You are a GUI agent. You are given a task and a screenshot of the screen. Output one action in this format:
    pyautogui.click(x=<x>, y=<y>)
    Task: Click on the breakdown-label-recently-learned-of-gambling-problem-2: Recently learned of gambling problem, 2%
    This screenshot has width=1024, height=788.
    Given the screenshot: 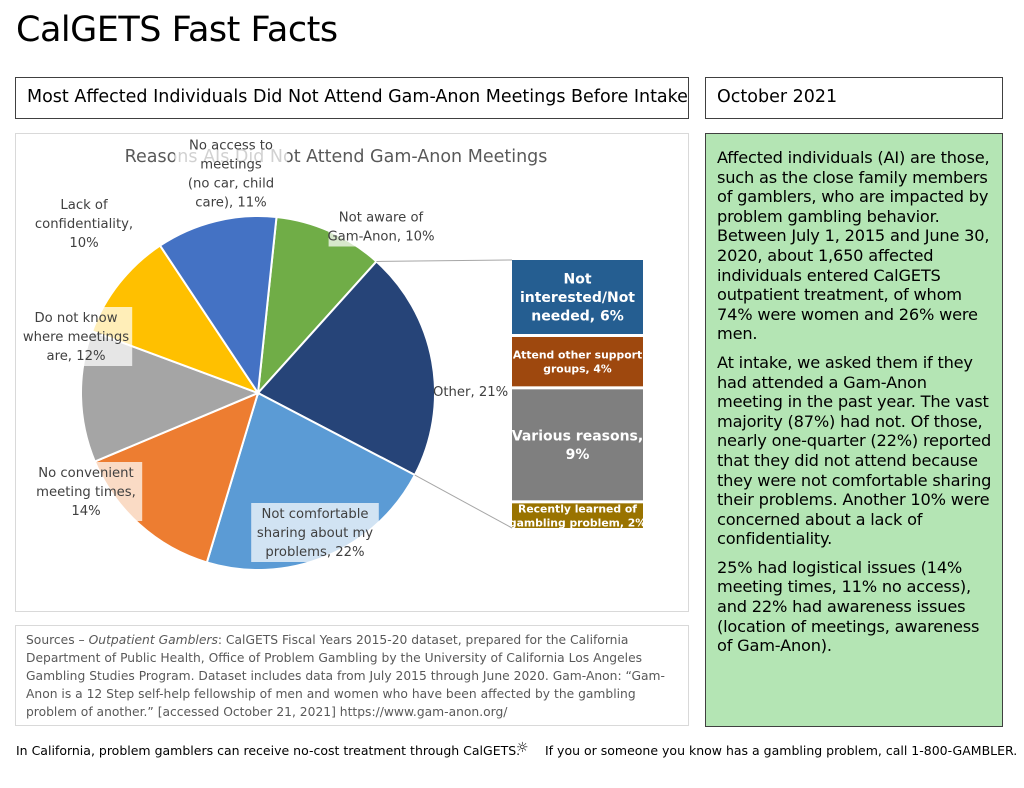 What is the action you would take?
    pyautogui.click(x=577, y=515)
    